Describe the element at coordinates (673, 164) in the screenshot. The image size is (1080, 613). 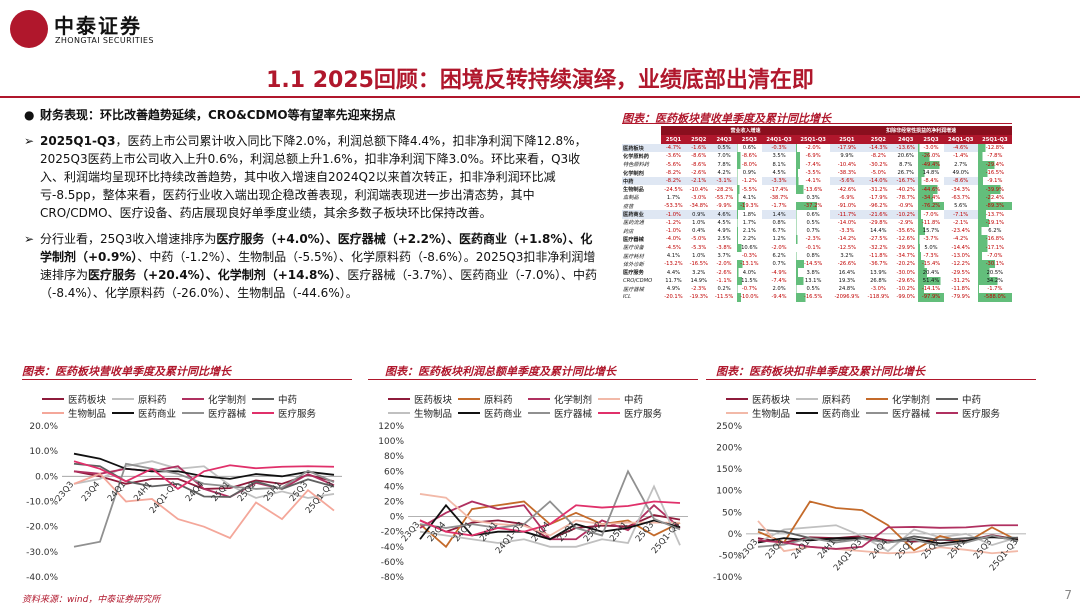
I see `table-cell: -5.6%` at that location.